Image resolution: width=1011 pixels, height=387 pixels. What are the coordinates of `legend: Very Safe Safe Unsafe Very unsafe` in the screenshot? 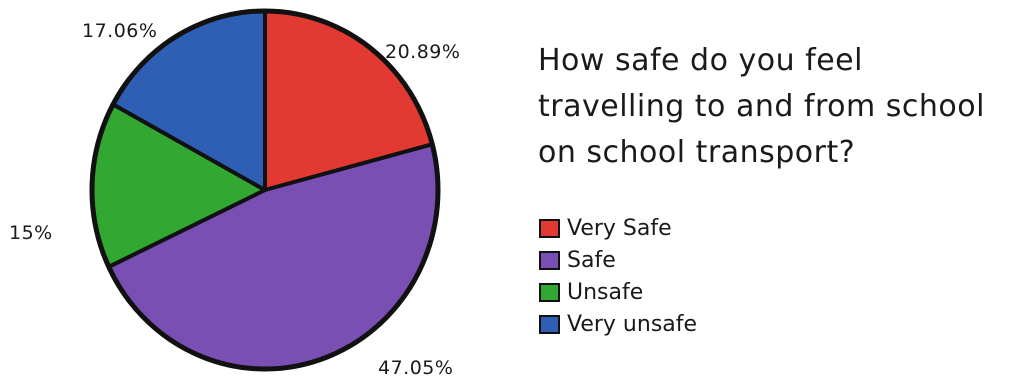 It's located at (618, 276).